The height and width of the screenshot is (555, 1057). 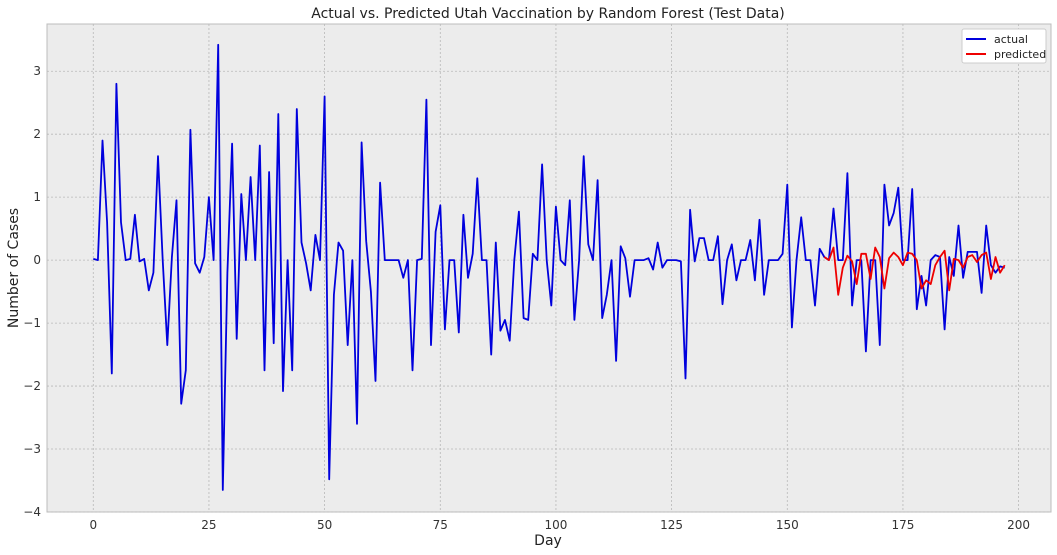 I want to click on x-tick-label: 125, so click(x=671, y=525).